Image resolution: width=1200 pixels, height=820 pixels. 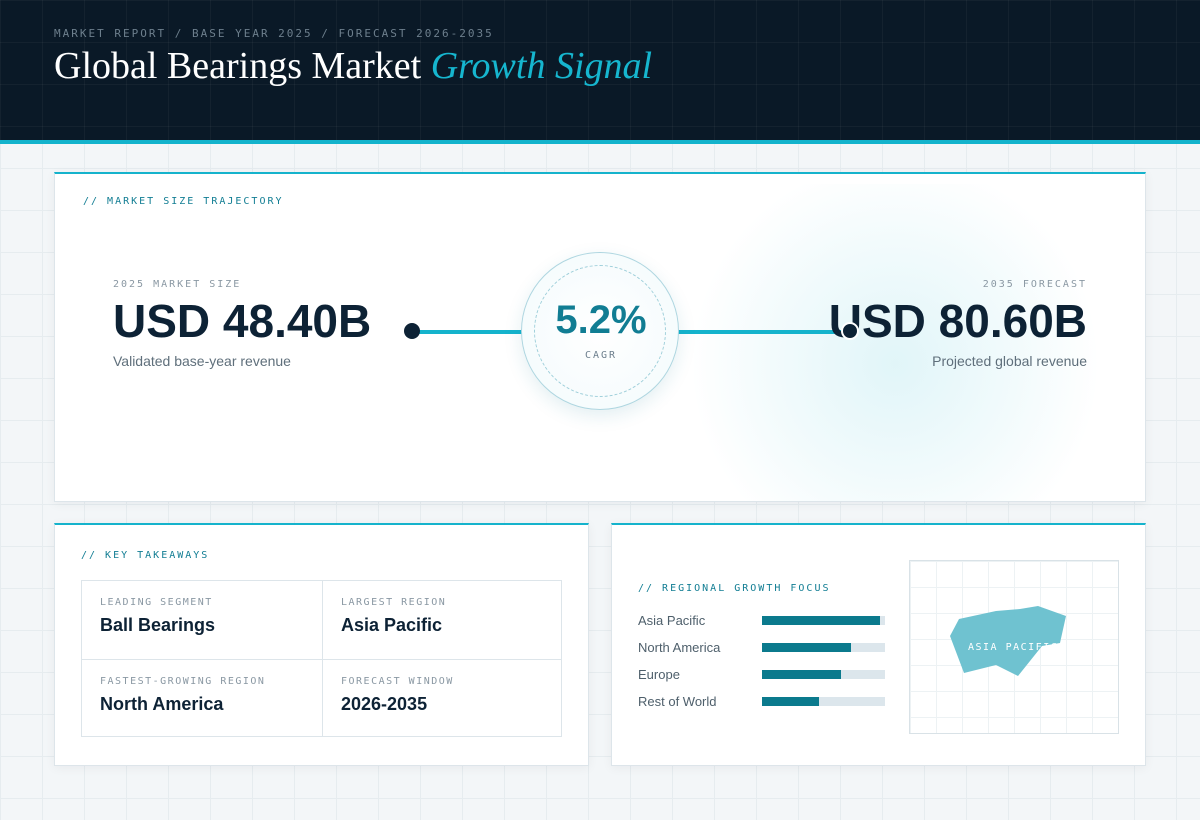 What do you see at coordinates (470, 332) in the screenshot?
I see `trajectory-line-left` at bounding box center [470, 332].